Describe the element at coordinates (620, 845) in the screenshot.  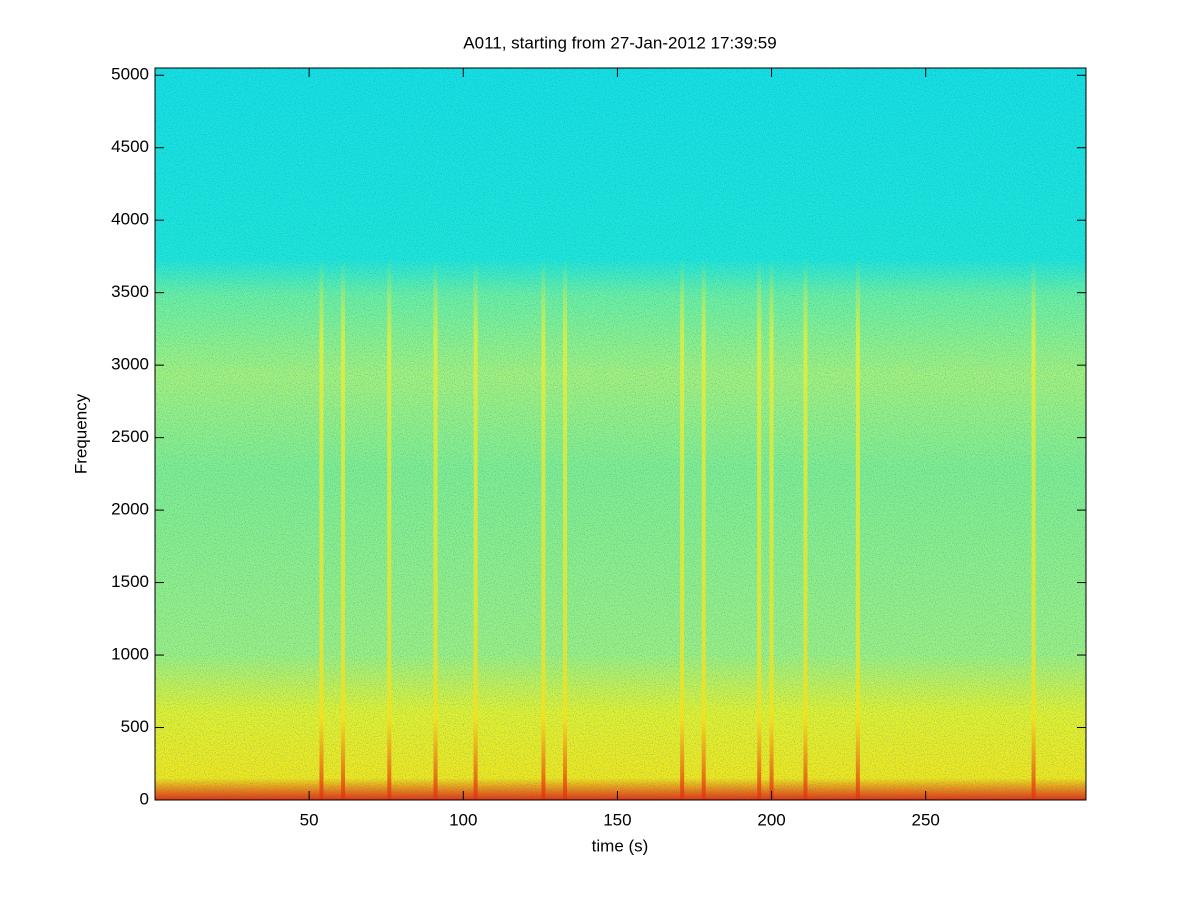
I see `x-axis-label: time (s)` at that location.